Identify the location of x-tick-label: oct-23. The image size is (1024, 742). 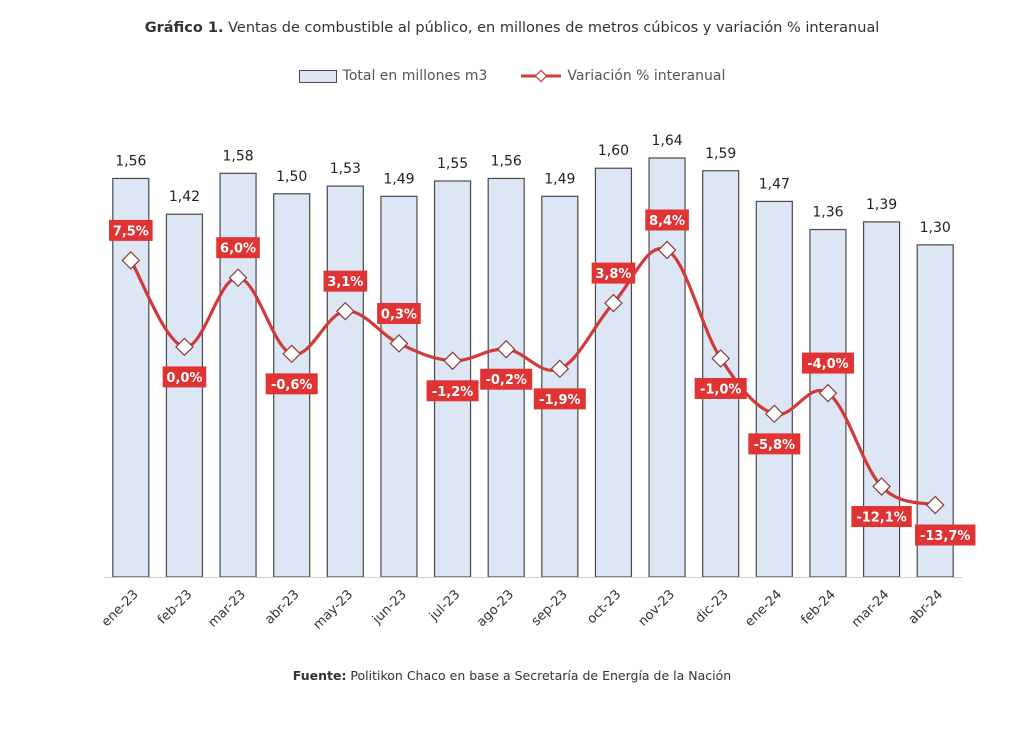
(604, 607).